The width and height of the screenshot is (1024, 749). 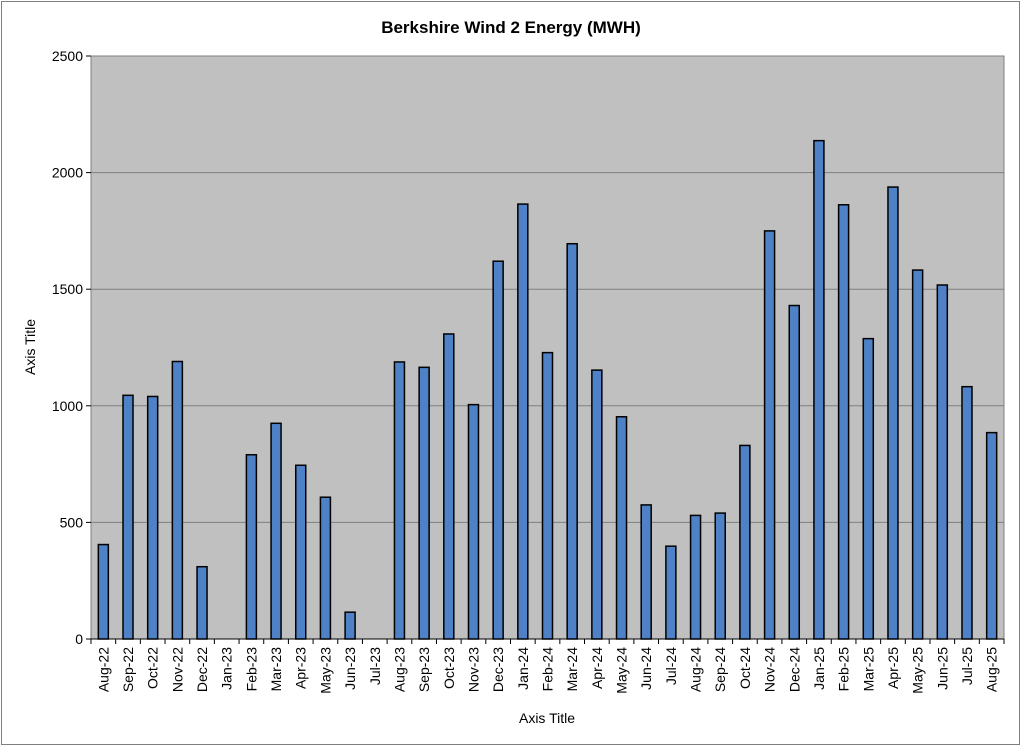 What do you see at coordinates (79, 639) in the screenshot?
I see `y-tick-label: 0` at bounding box center [79, 639].